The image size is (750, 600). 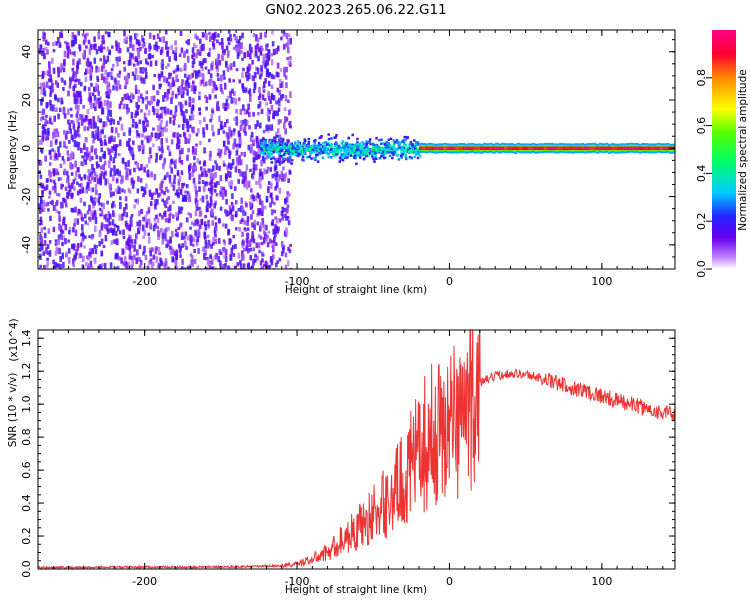 I want to click on y-tick-label: -20, so click(x=26, y=197).